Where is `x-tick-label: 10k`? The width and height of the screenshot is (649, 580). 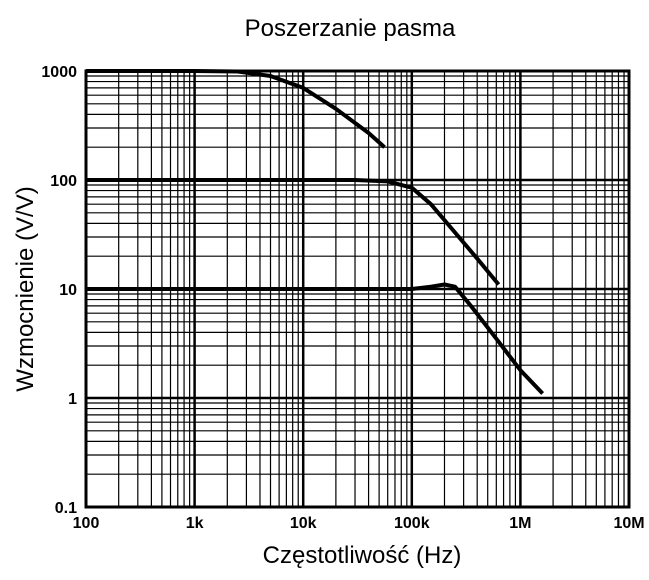
x-tick-label: 10k is located at coordinates (303, 523).